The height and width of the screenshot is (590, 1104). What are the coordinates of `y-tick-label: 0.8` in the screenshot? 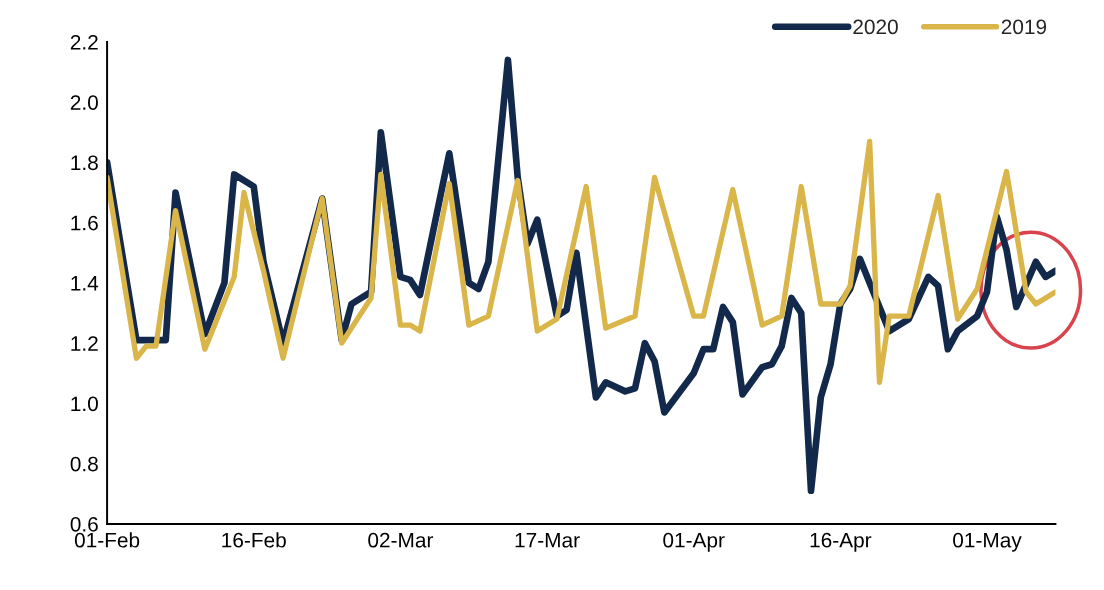 It's located at (84, 464).